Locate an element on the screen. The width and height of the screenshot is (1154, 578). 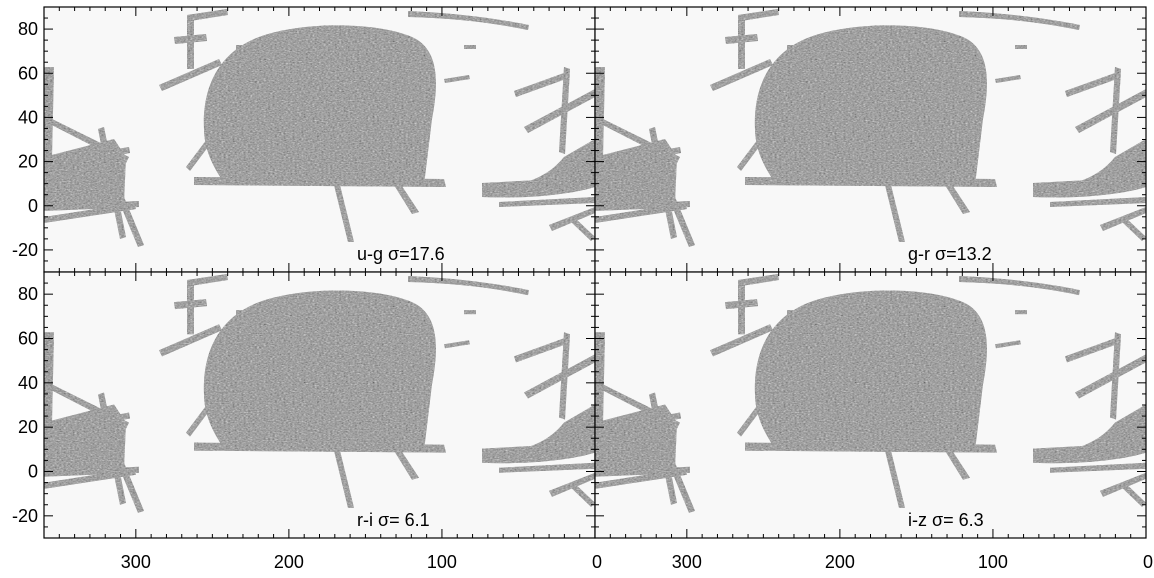
panel-label: i-z σ= 6.3 is located at coordinates (946, 520).